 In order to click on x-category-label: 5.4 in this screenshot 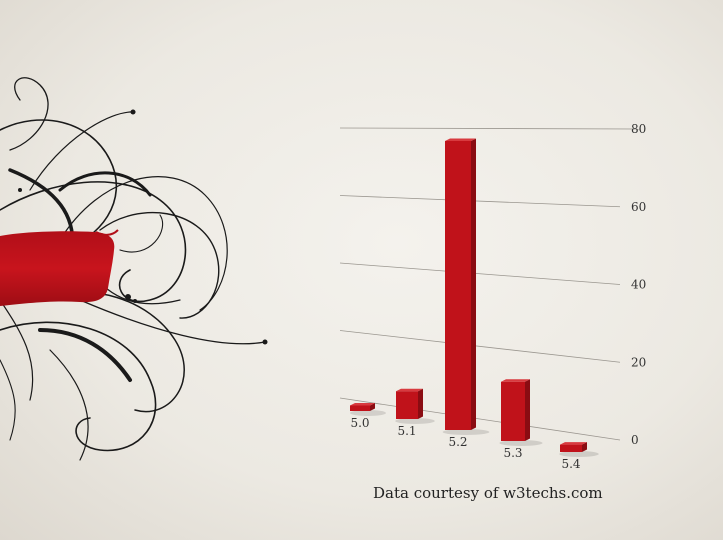, I will do `click(570, 464)`.